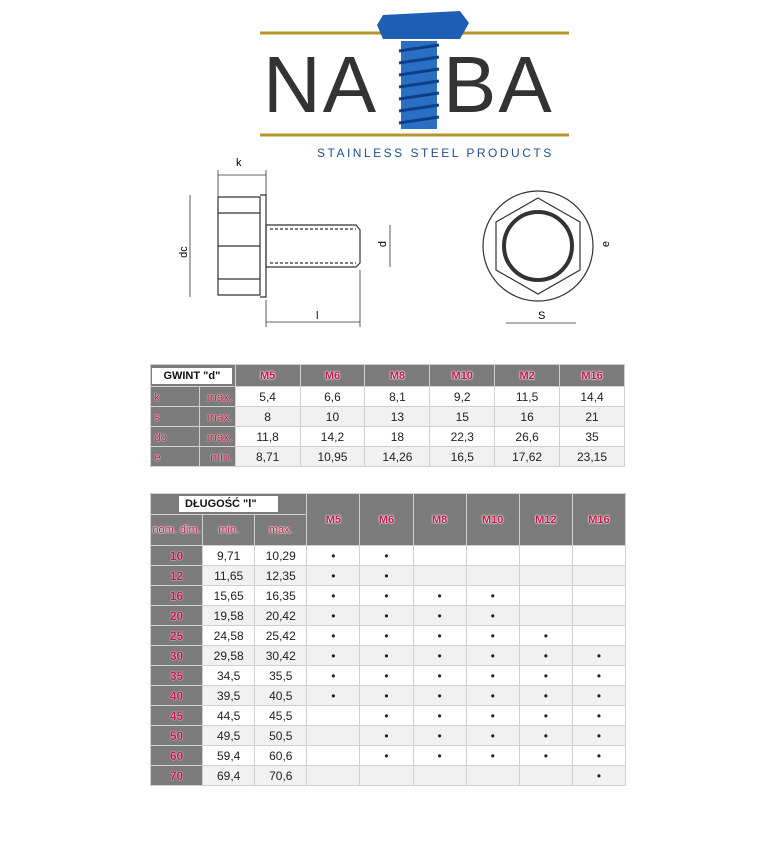 The width and height of the screenshot is (775, 861). I want to click on row-qualifier: max., so click(217, 416).